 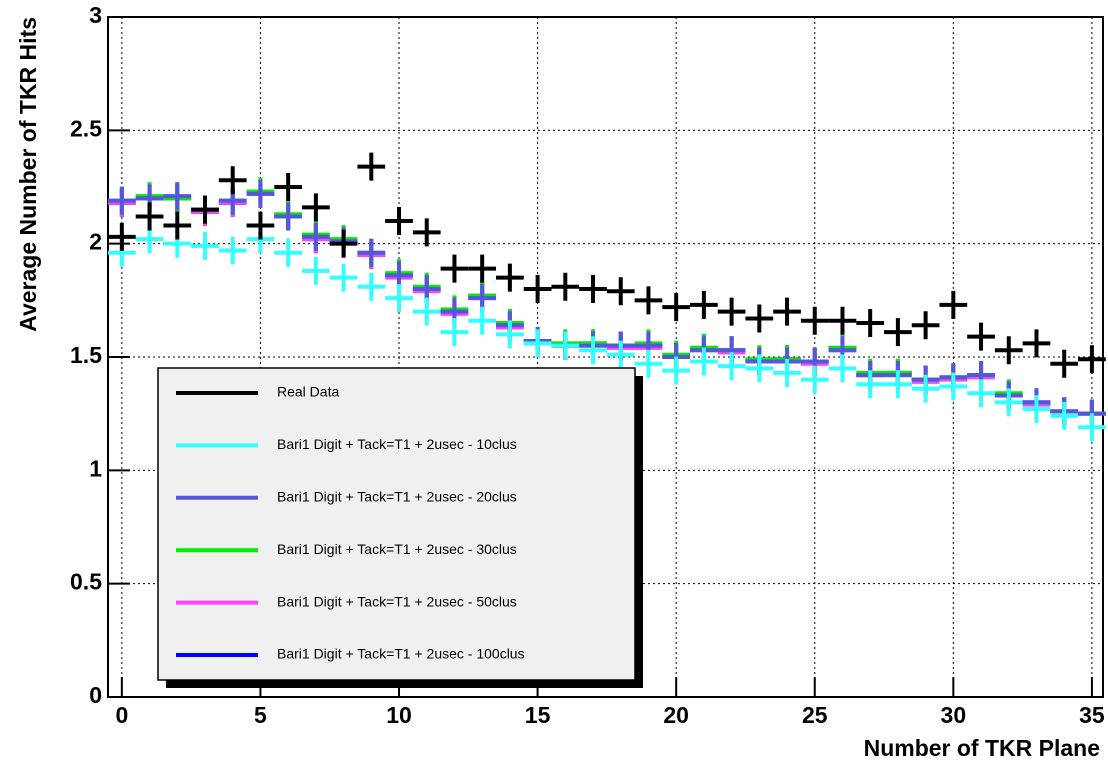 I want to click on x-tick-label: 30, so click(x=954, y=715).